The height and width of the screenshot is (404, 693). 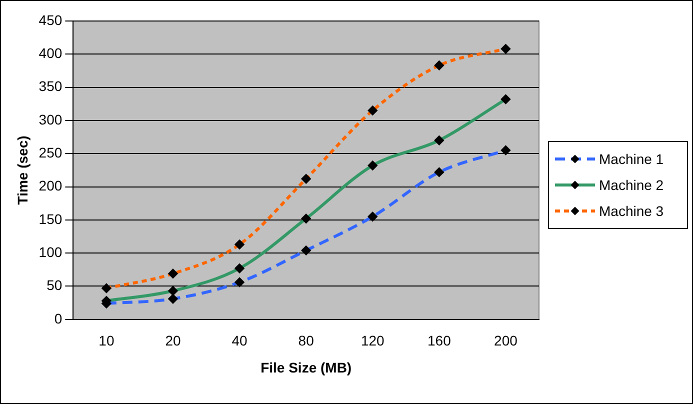 I want to click on legend-label: Machine 3, so click(x=631, y=211).